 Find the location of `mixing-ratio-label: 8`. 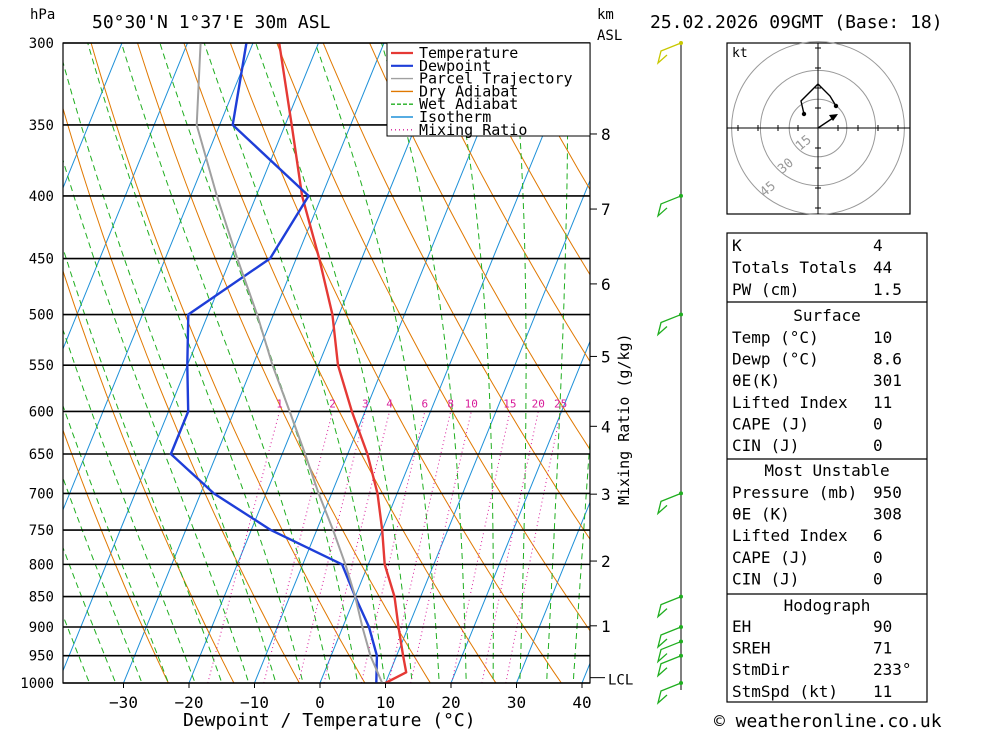

mixing-ratio-label: 8 is located at coordinates (450, 403).